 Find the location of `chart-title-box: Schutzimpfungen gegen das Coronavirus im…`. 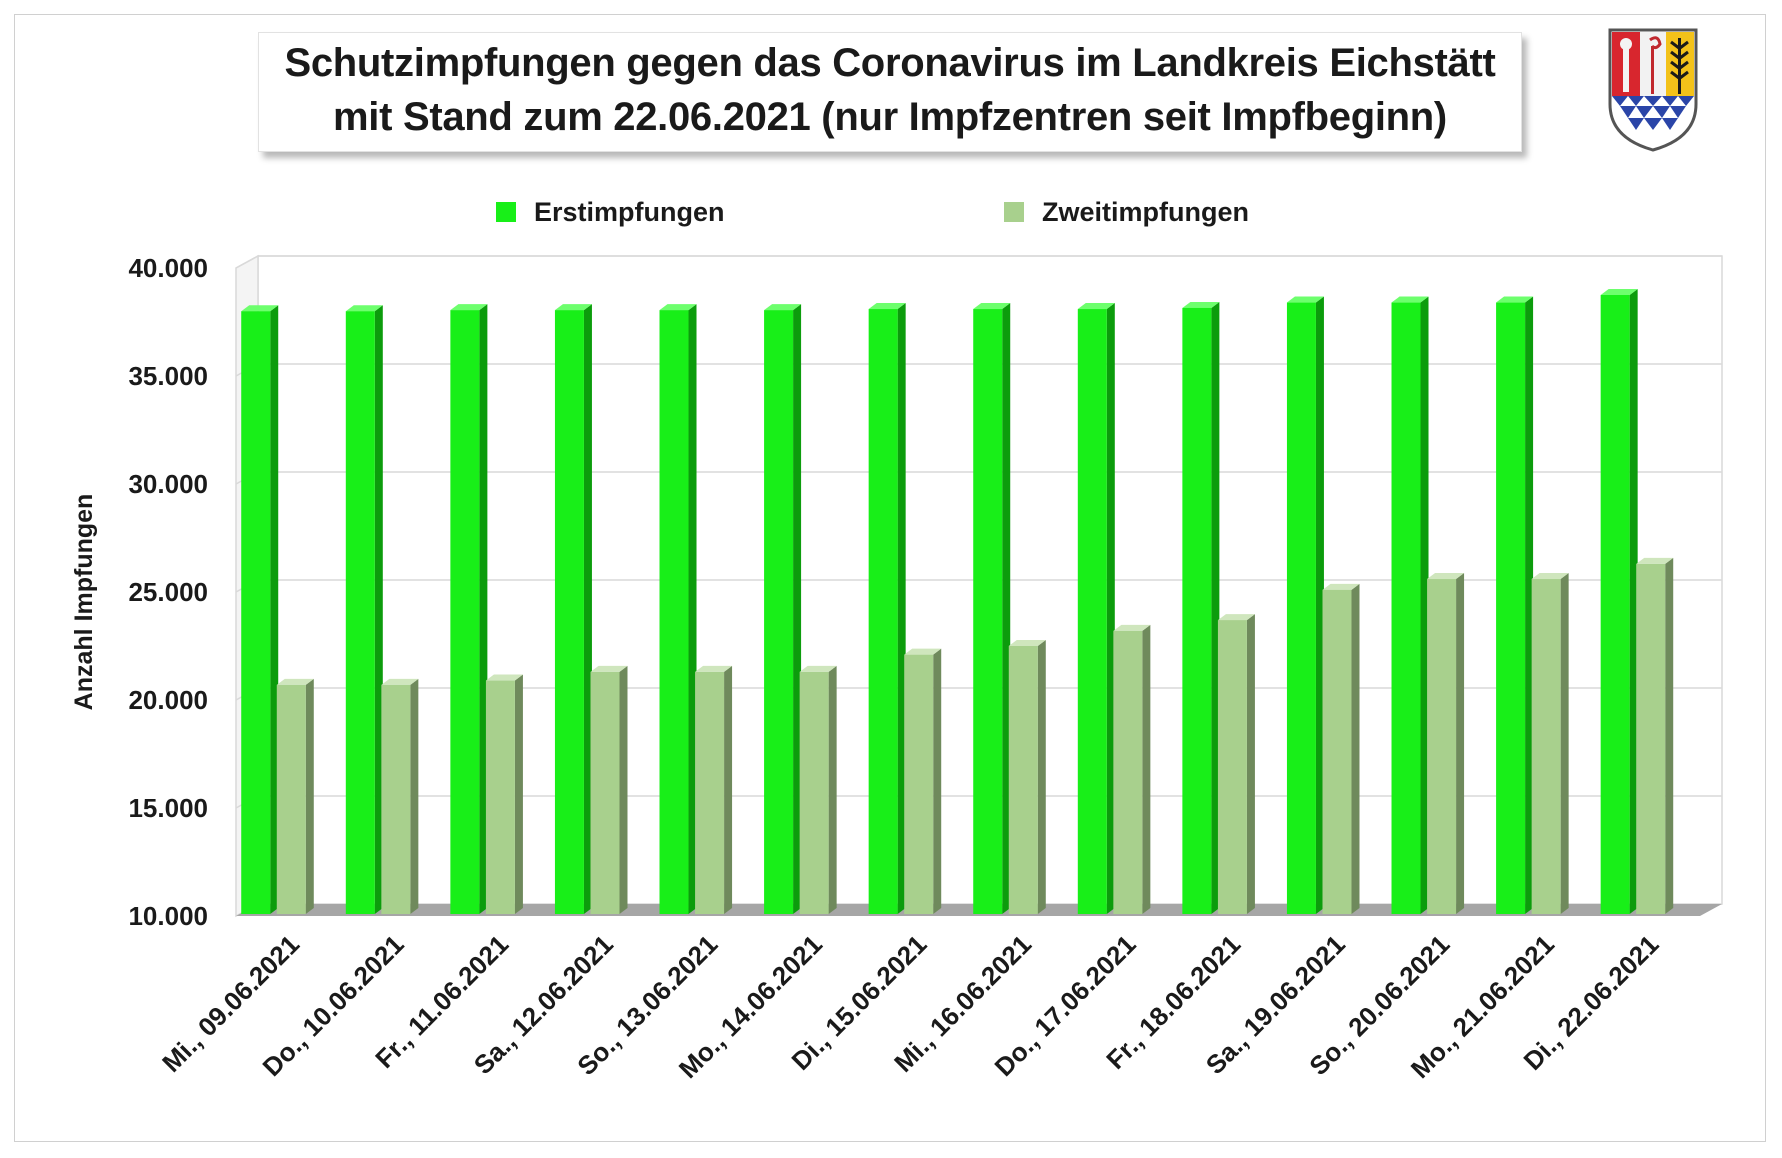

chart-title-box: Schutzimpfungen gegen das Coronavirus im… is located at coordinates (890, 92).